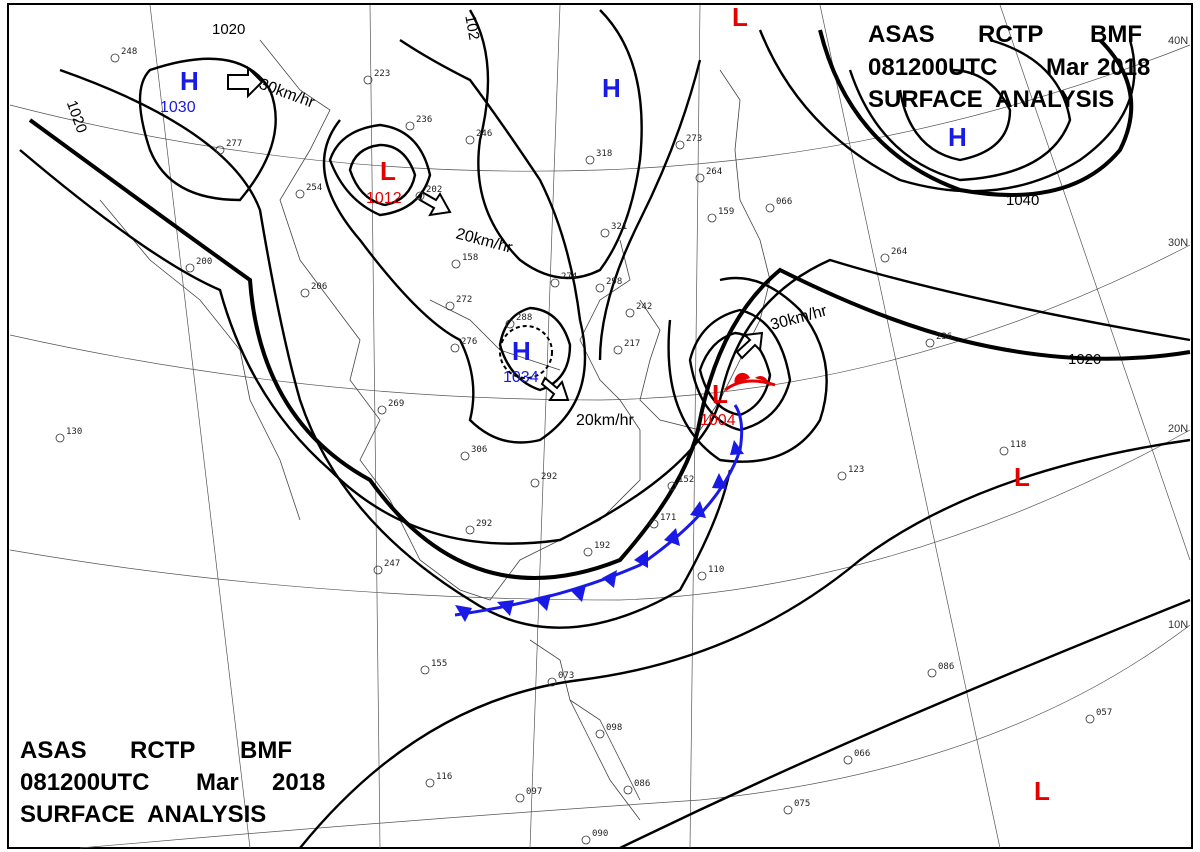 The height and width of the screenshot is (852, 1200). Describe the element at coordinates (189, 81) in the screenshot. I see `svg-text: H` at that location.